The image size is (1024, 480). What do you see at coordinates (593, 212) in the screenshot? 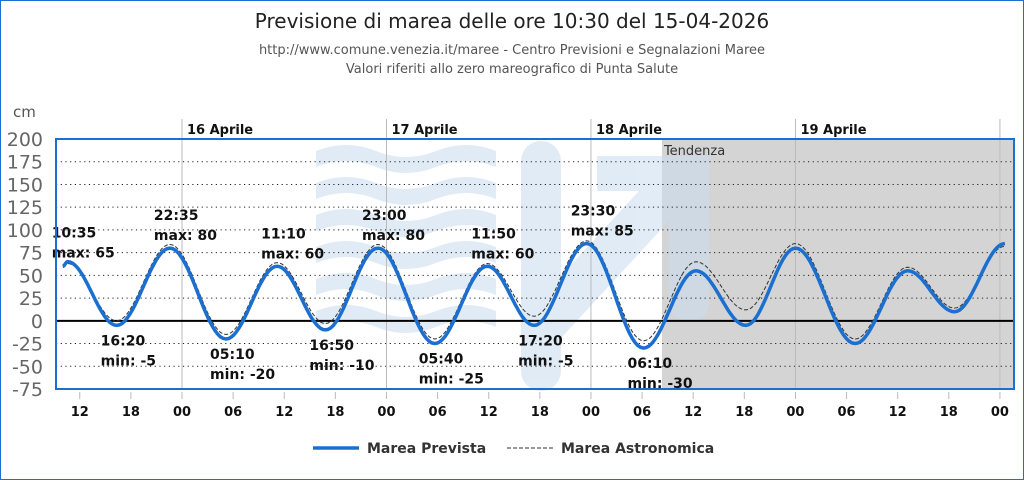
I see `annotation-time: 23:30` at bounding box center [593, 212].